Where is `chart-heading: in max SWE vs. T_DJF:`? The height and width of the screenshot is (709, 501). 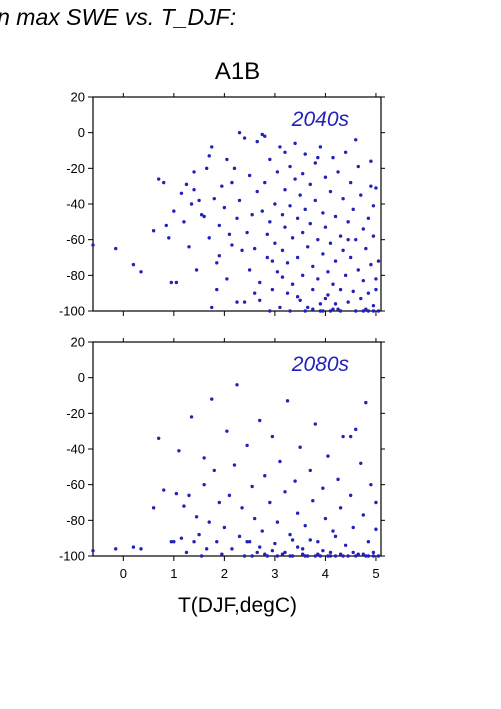
chart-heading: in max SWE vs. T_DJF: is located at coordinates (118, 17).